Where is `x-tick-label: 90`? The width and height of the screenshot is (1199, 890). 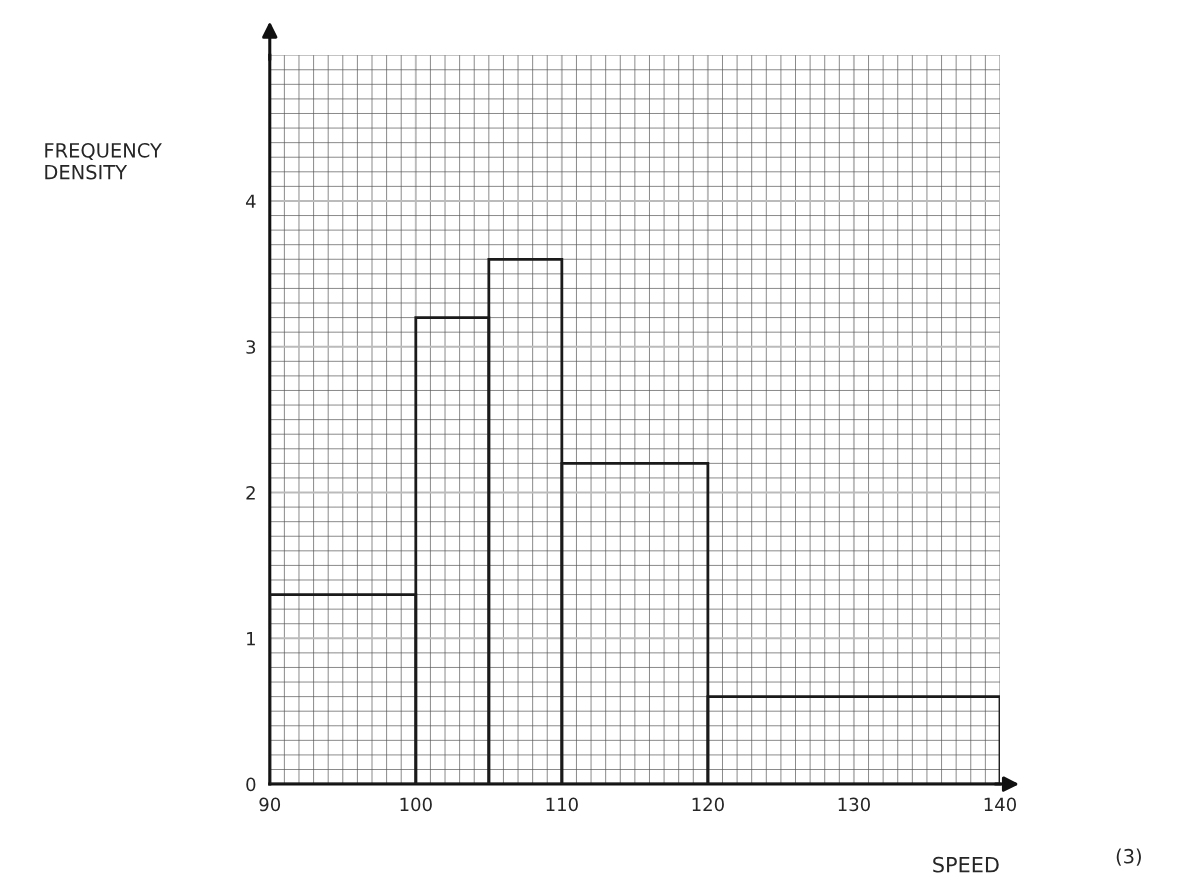
x-tick-label: 90 is located at coordinates (270, 804).